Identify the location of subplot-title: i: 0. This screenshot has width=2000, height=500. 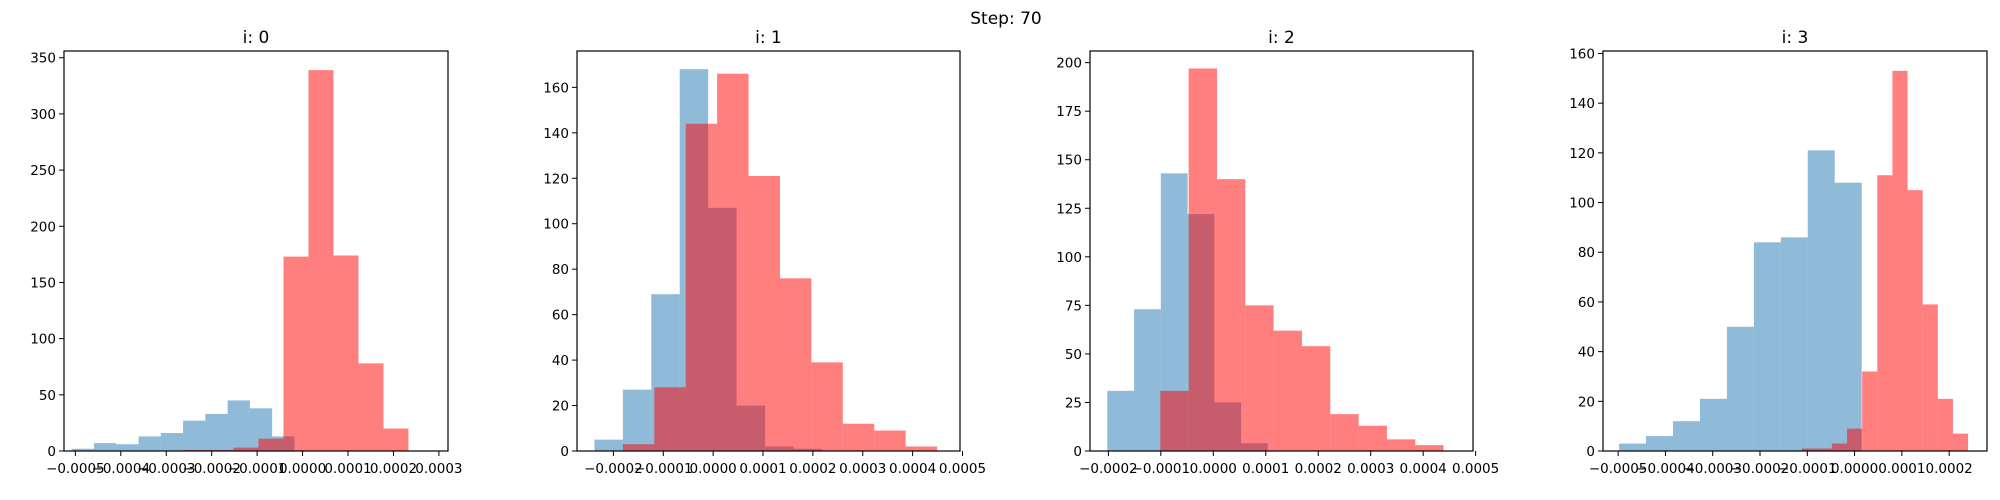
(256, 38).